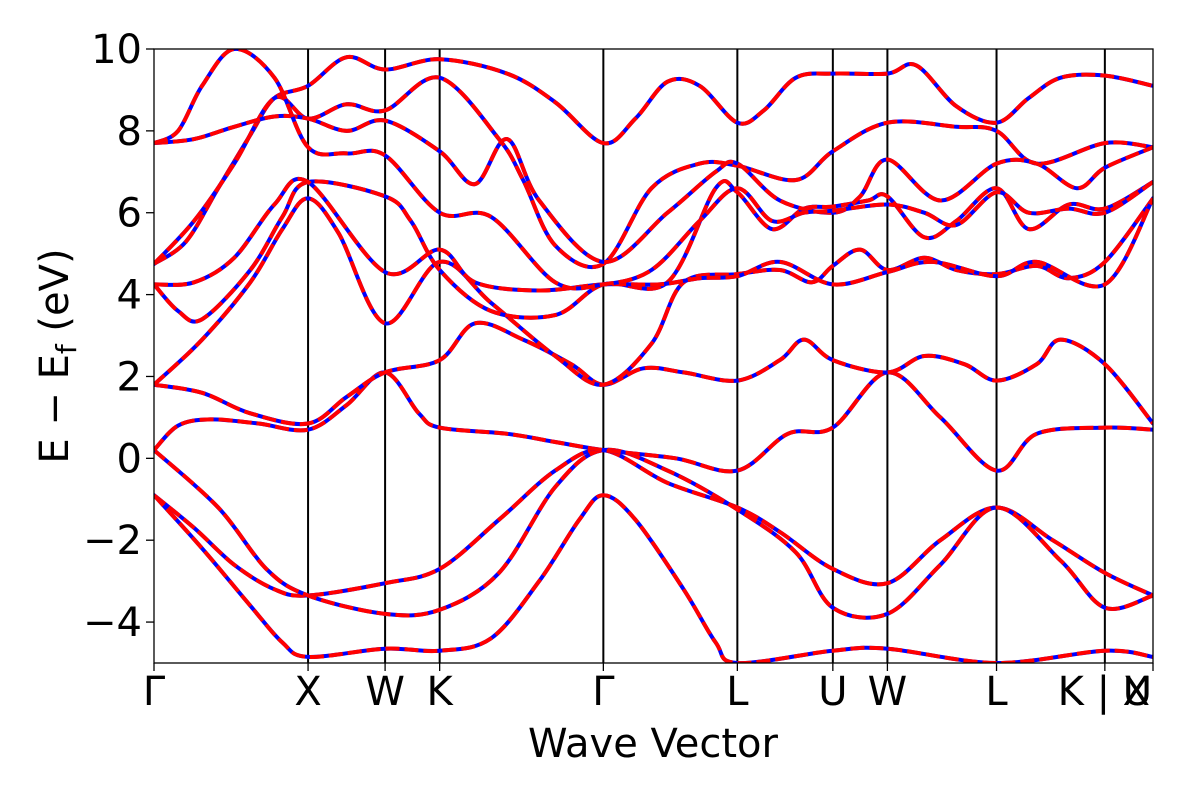 The image size is (1200, 800). Describe the element at coordinates (1105, 692) in the screenshot. I see `x-tick-label: K | U` at that location.